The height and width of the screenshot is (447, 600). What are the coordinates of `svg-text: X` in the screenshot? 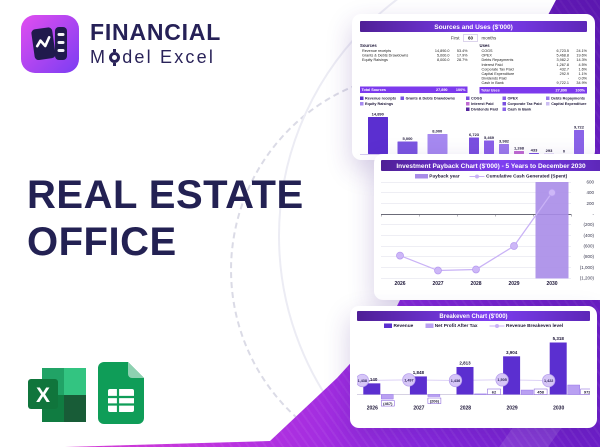 It's located at (43, 395).